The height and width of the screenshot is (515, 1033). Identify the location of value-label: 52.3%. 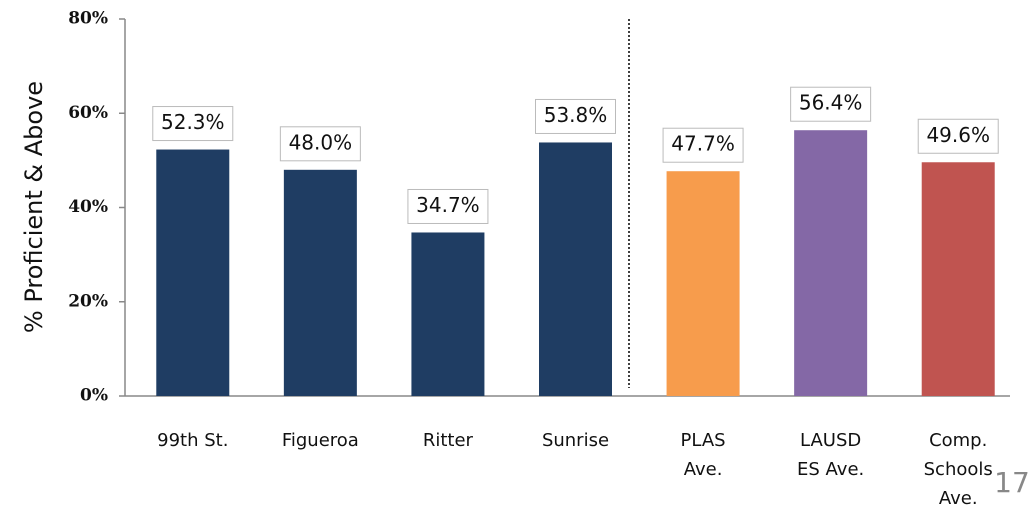
(193, 122).